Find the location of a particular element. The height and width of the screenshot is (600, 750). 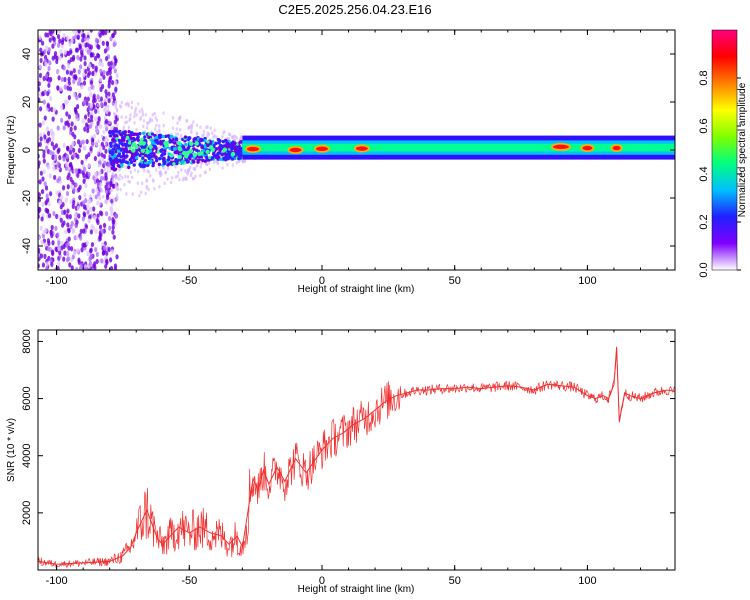

y-tick-label: 40 is located at coordinates (27, 54).